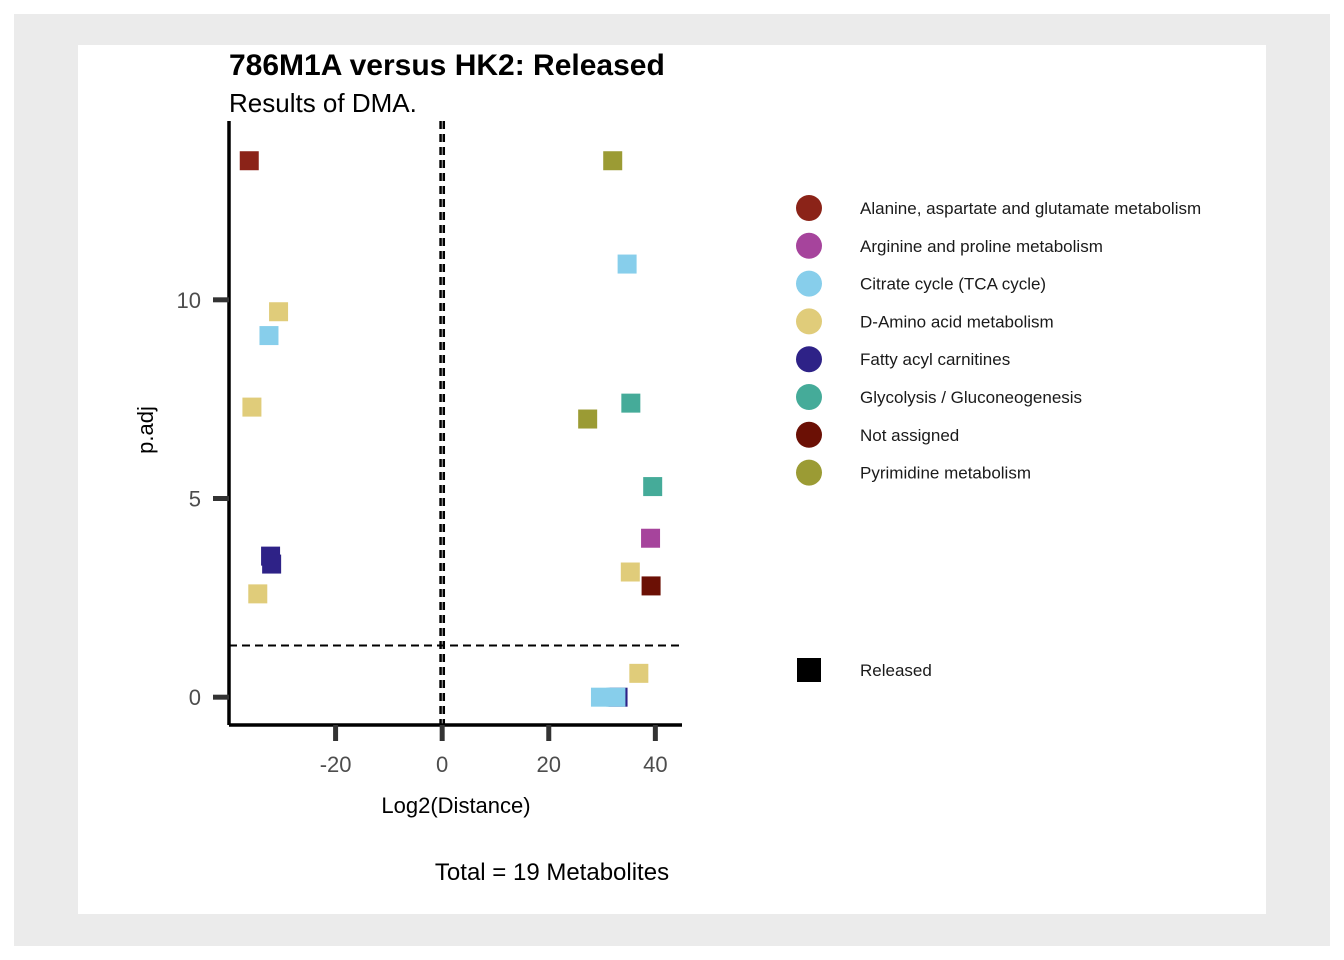 This screenshot has height=960, width=1344. Describe the element at coordinates (323, 103) in the screenshot. I see `chart-subtitle: Results of DMA.` at that location.